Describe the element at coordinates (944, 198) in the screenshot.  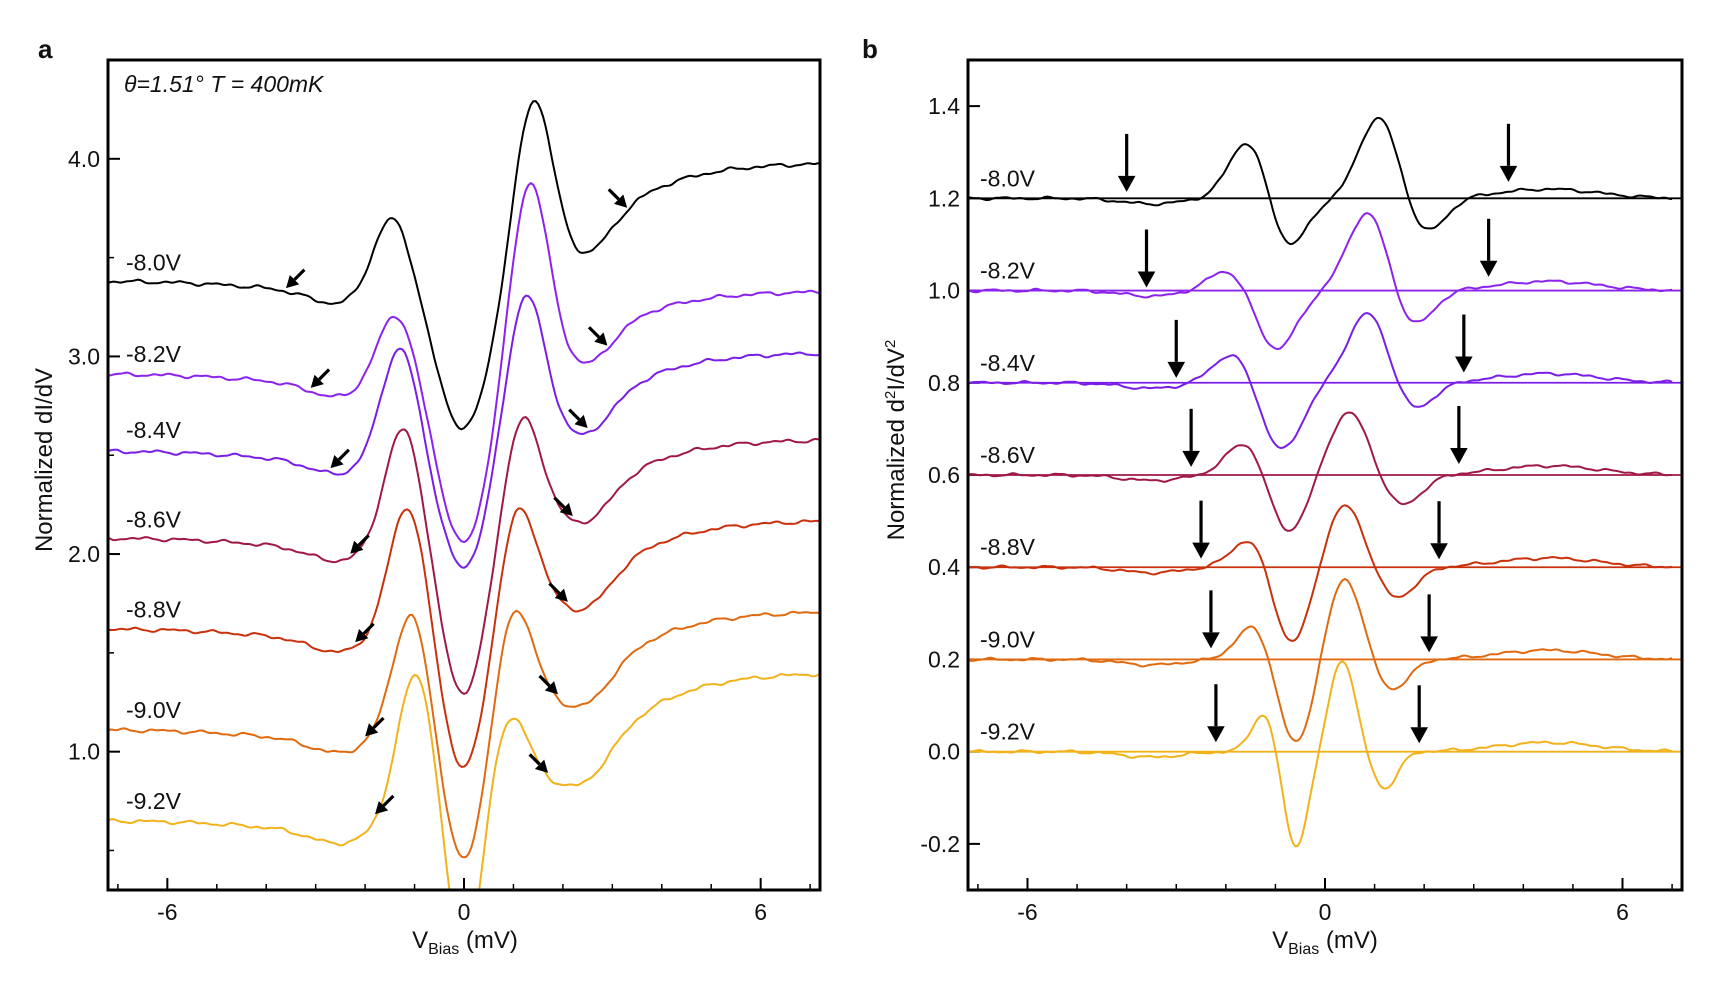
I see `panel-b-y-tick-label: 1.2` at that location.